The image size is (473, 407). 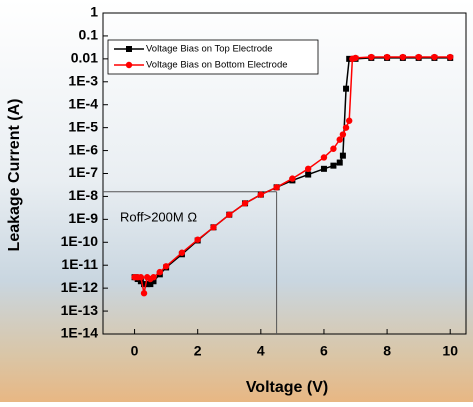 What do you see at coordinates (80, 241) in the screenshot?
I see `y-tick-label: 1E-10` at bounding box center [80, 241].